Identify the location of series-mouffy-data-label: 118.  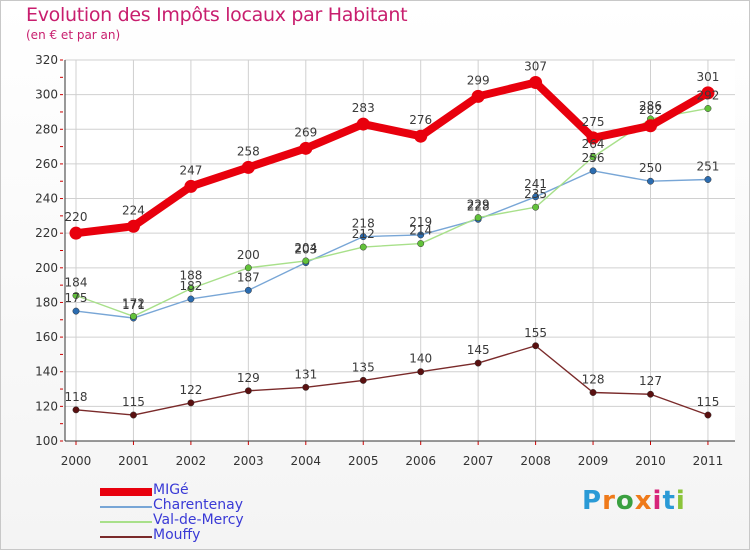
(76, 397).